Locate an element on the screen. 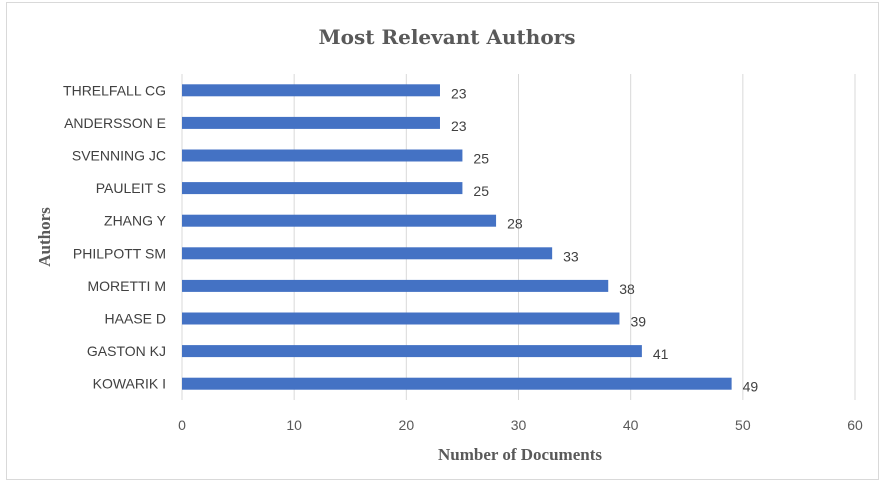 The image size is (882, 483). x-tick-label: 60 is located at coordinates (855, 425).